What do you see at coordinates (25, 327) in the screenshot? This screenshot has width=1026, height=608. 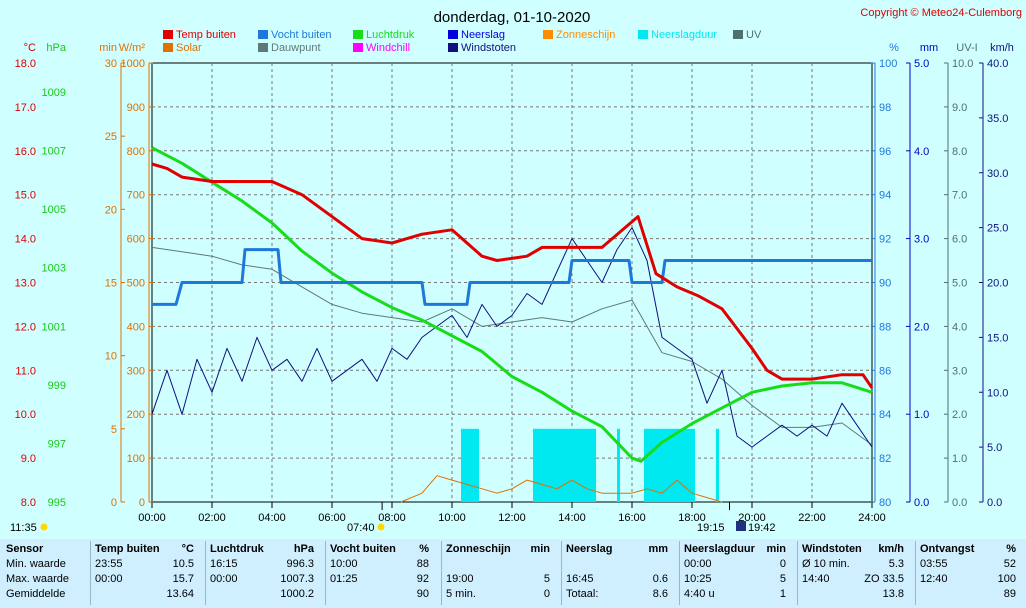 I see `left-axis-tick: 12.0` at bounding box center [25, 327].